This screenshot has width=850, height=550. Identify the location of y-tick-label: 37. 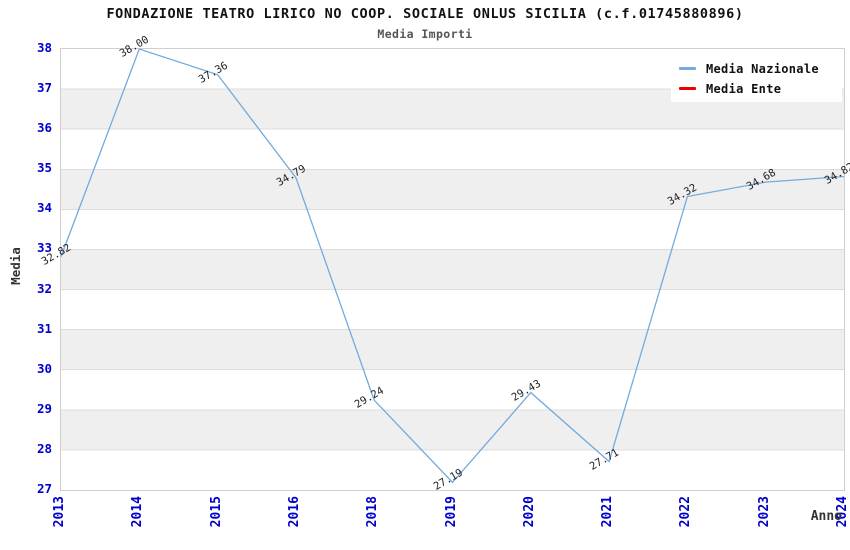
(44, 88).